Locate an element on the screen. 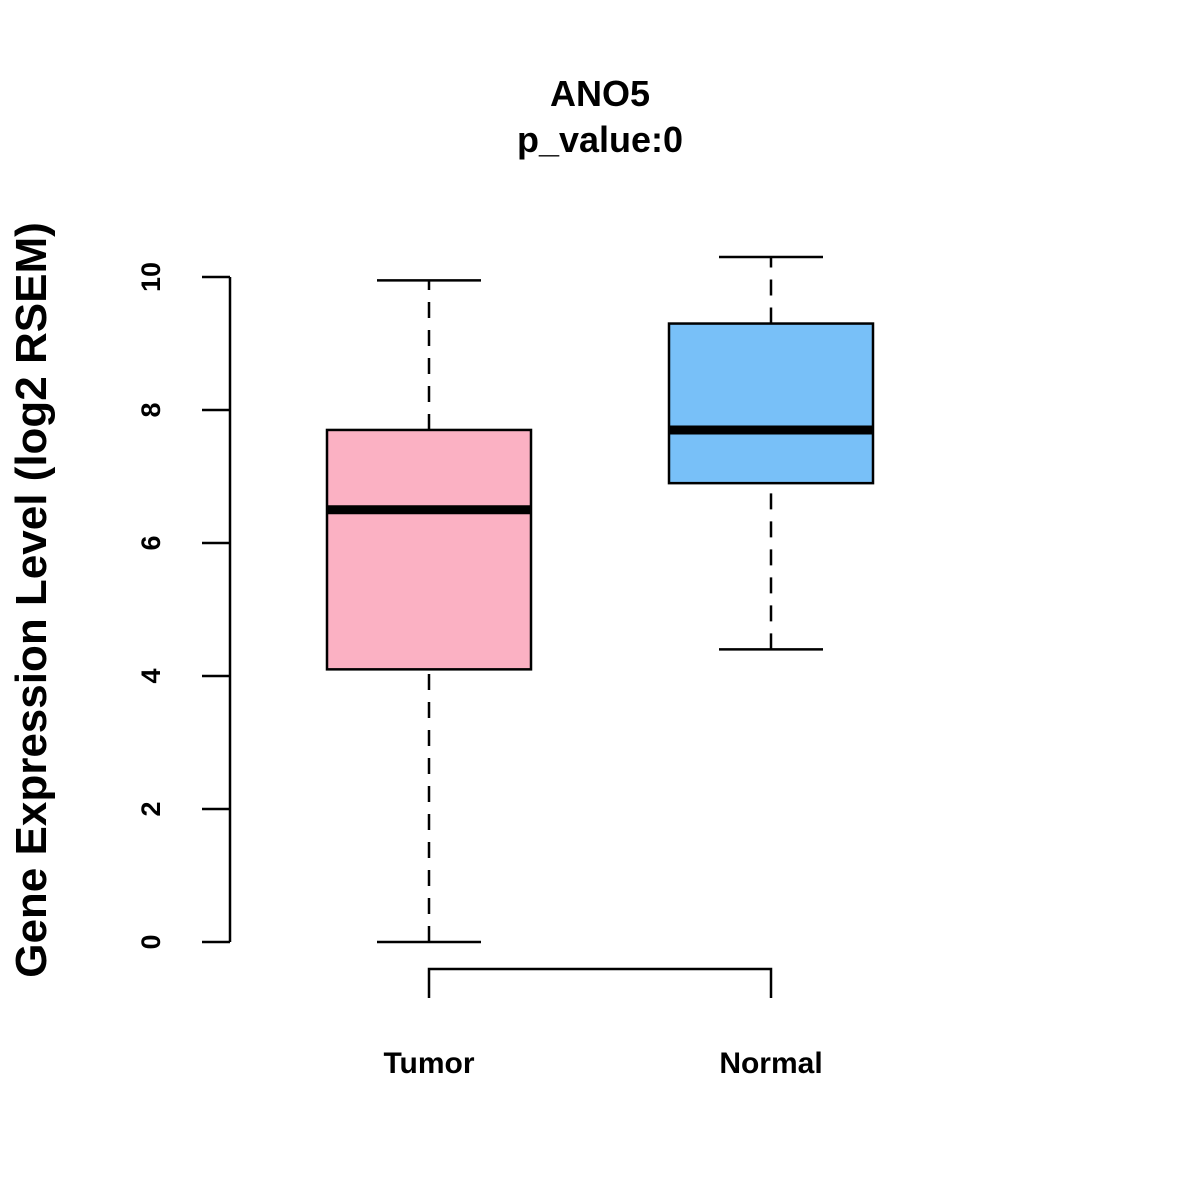 This screenshot has width=1200, height=1200. box-tumor is located at coordinates (429, 611).